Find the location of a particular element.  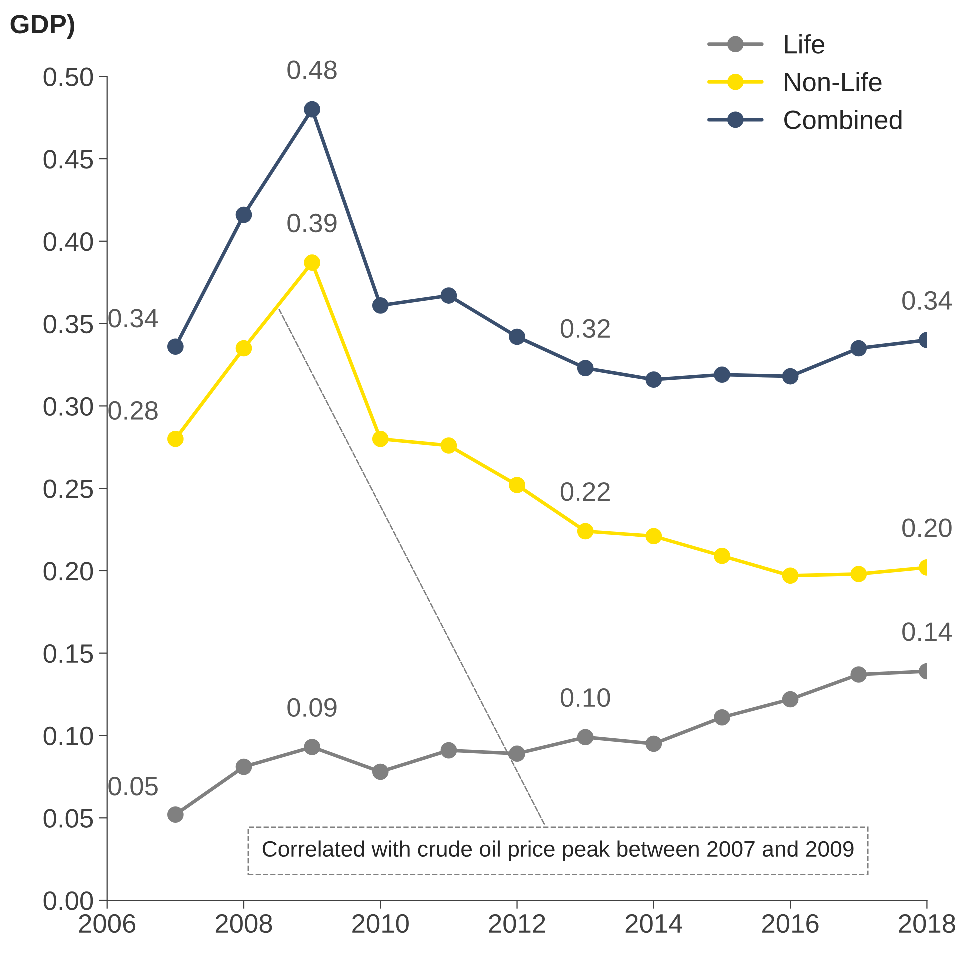

data-label: 0.10 is located at coordinates (585, 698).